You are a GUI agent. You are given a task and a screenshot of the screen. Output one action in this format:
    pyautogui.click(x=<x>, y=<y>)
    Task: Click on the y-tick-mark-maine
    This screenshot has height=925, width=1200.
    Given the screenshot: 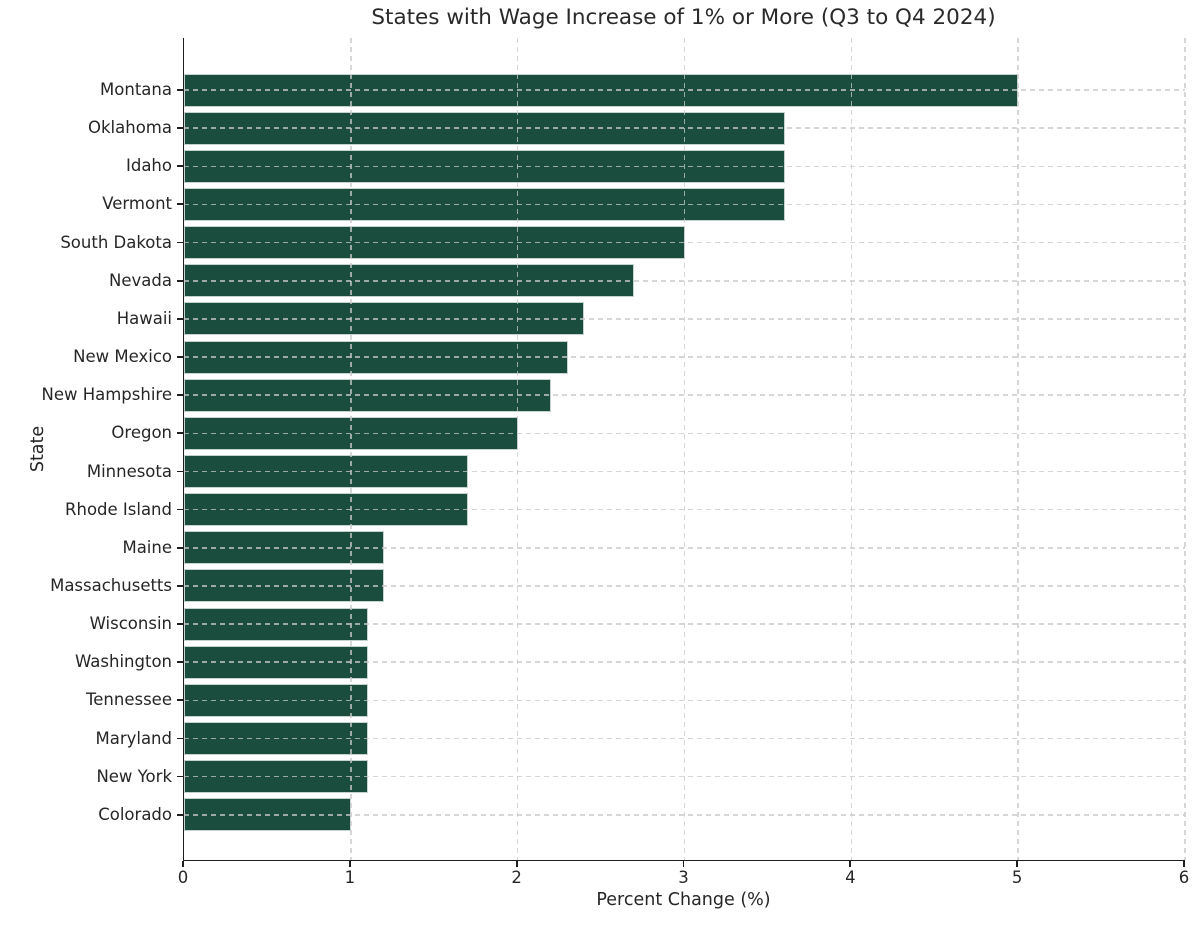 What is the action you would take?
    pyautogui.click(x=180, y=547)
    